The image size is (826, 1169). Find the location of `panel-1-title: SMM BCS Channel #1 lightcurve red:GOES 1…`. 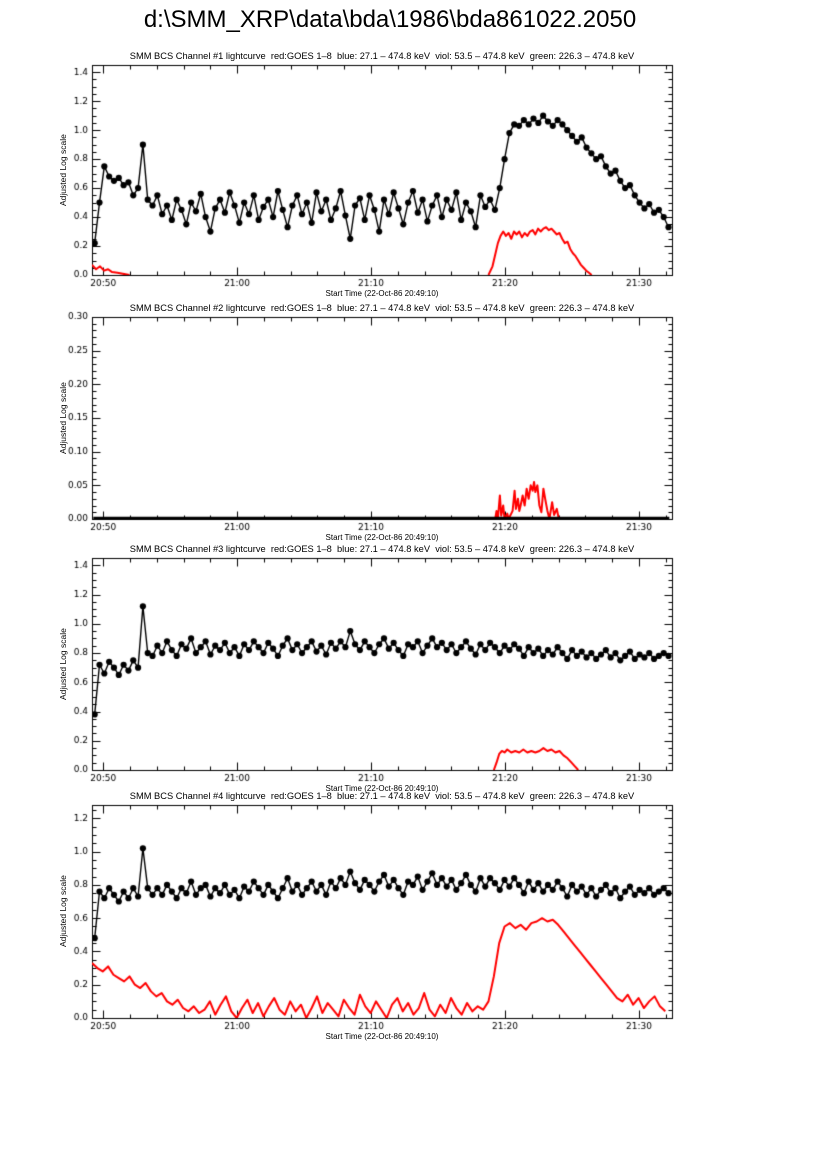

panel-1-title: SMM BCS Channel #1 lightcurve red:GOES 1… is located at coordinates (382, 56).